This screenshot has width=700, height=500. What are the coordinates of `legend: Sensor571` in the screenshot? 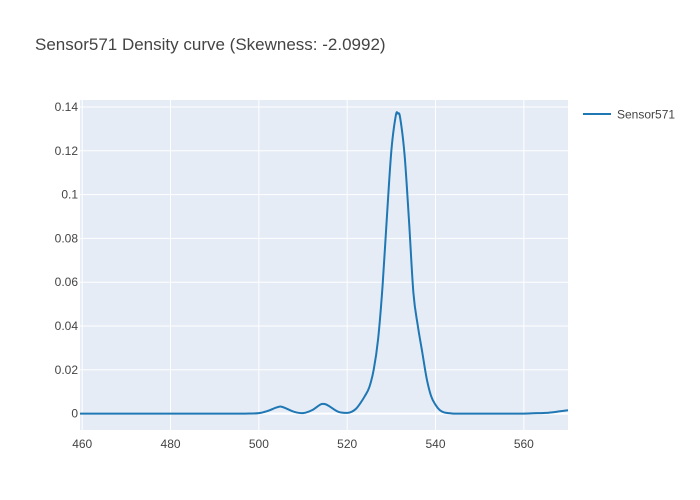 It's located at (629, 115).